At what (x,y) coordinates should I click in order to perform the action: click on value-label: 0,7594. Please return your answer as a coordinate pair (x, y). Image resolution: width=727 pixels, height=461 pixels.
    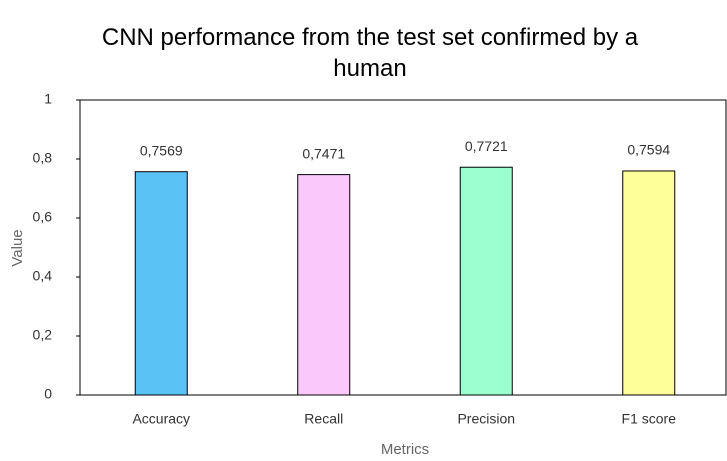
    Looking at the image, I should click on (648, 150).